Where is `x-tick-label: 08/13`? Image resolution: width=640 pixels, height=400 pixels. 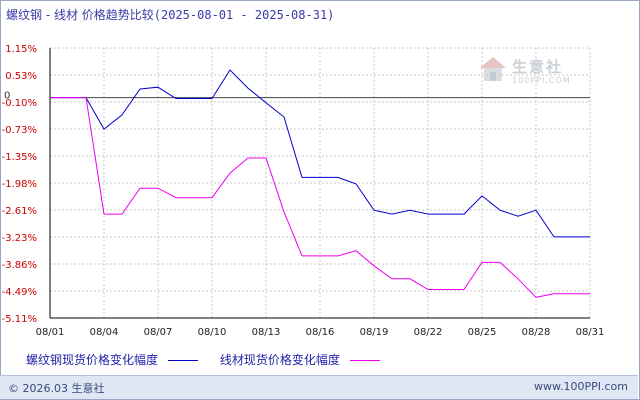
x-tick-label: 08/13 is located at coordinates (266, 332).